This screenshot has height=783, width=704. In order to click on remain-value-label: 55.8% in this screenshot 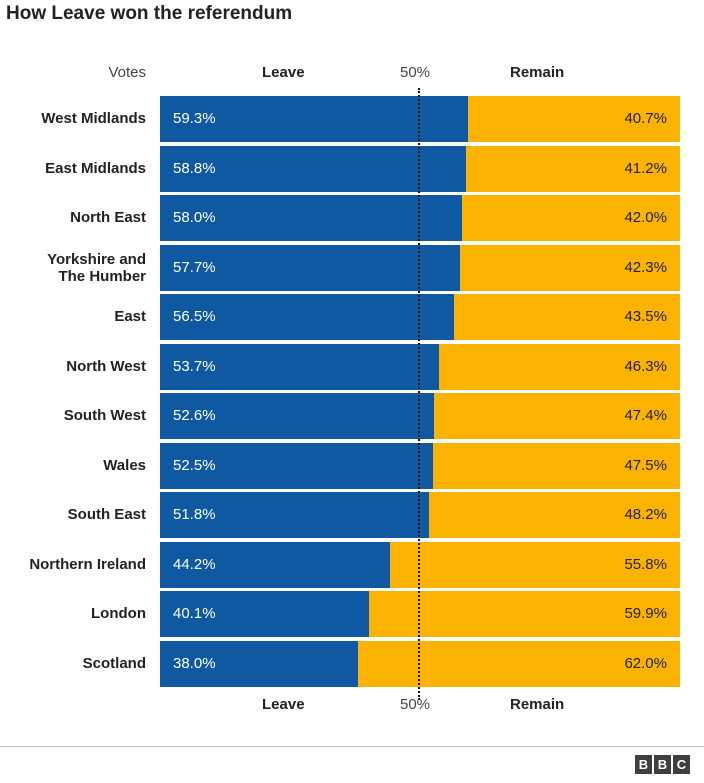, I will do `click(645, 564)`.